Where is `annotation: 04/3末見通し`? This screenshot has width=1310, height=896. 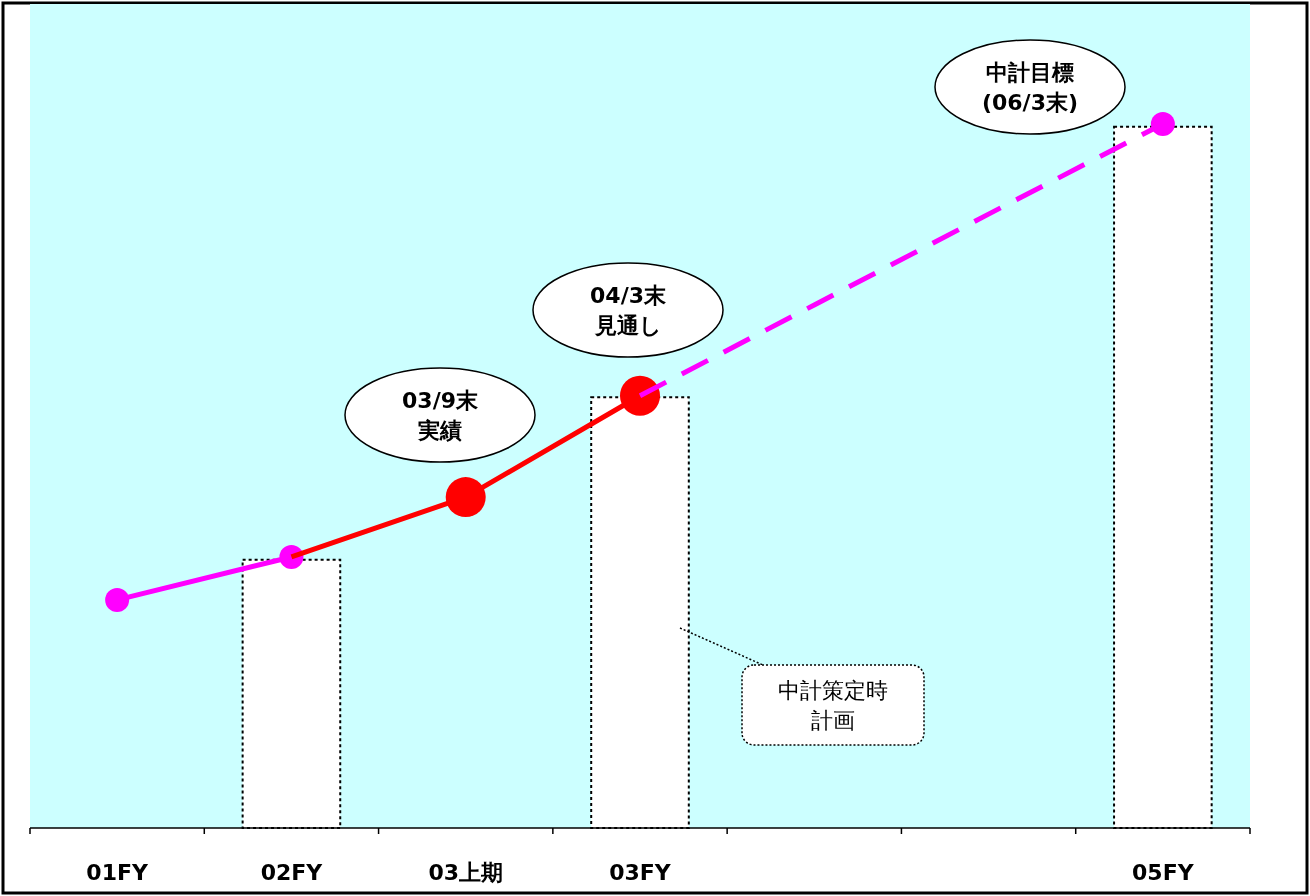
annotation: 04/3末見通し is located at coordinates (628, 310).